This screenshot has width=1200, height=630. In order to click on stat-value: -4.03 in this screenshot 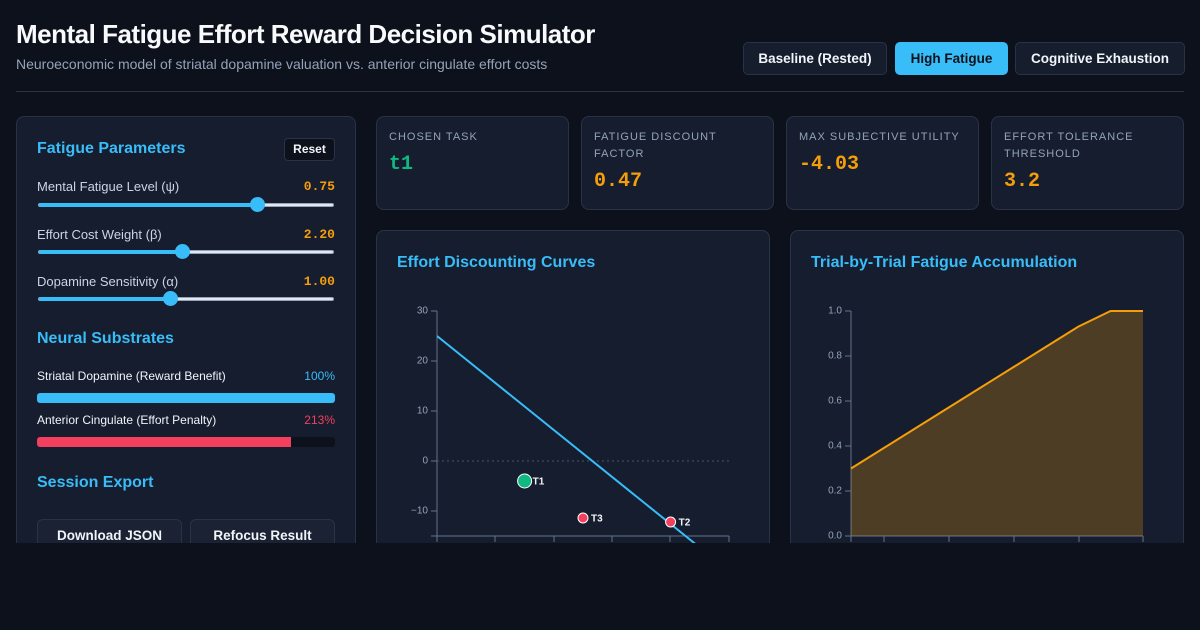, I will do `click(829, 164)`.